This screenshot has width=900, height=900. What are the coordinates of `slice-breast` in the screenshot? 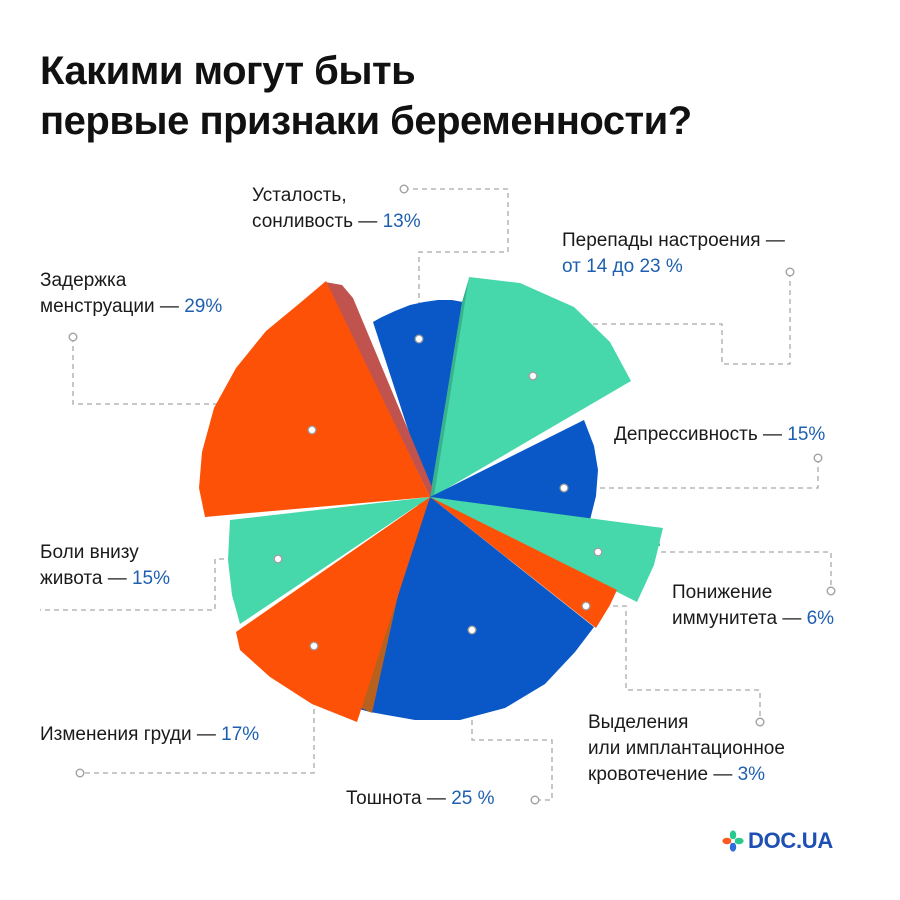 It's located at (333, 609).